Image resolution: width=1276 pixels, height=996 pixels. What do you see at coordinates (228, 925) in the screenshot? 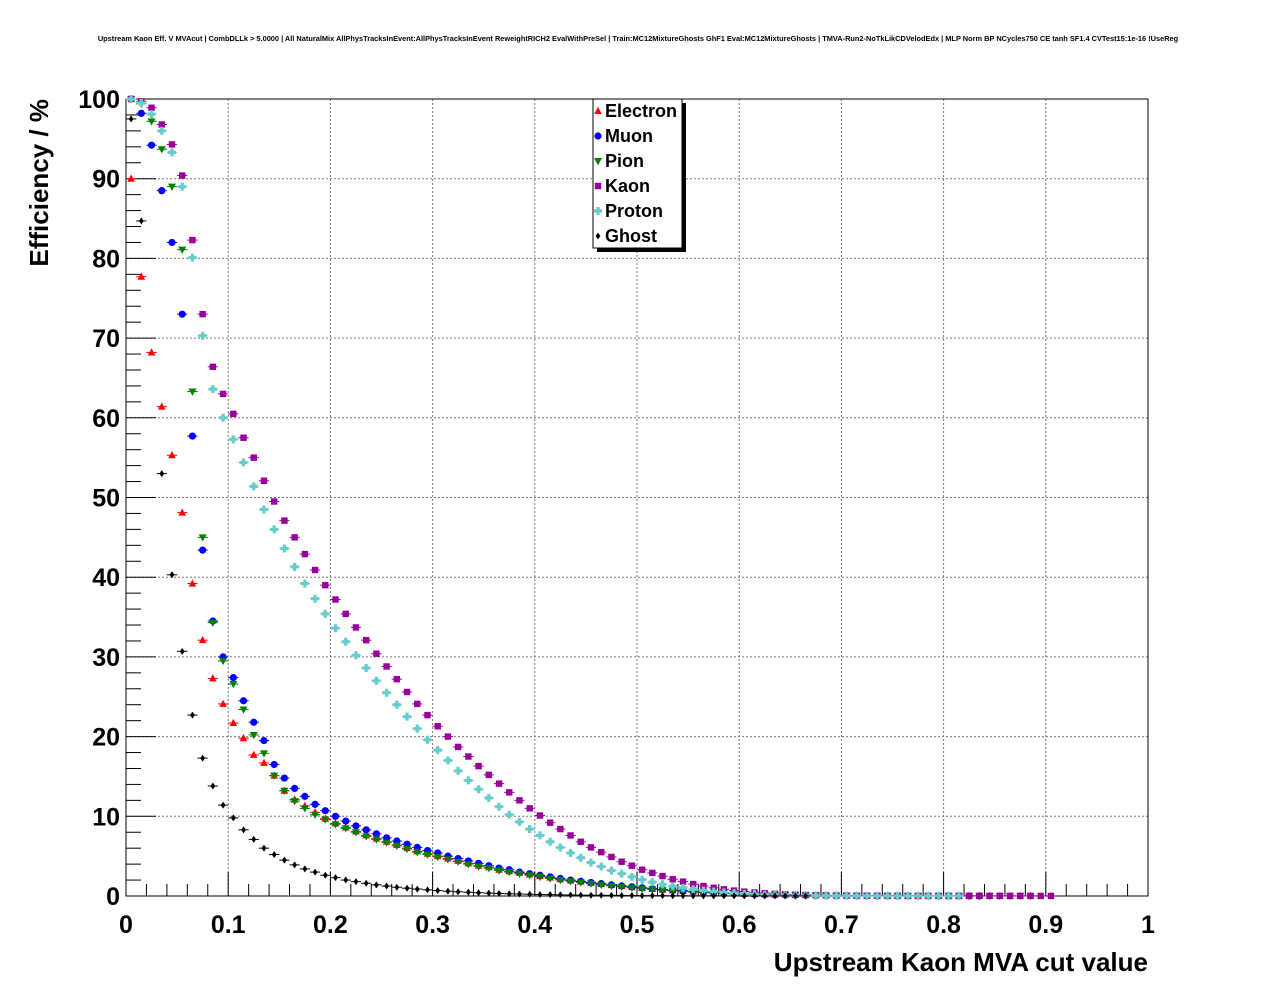
I see `x-tick-label: 0.1` at bounding box center [228, 925].